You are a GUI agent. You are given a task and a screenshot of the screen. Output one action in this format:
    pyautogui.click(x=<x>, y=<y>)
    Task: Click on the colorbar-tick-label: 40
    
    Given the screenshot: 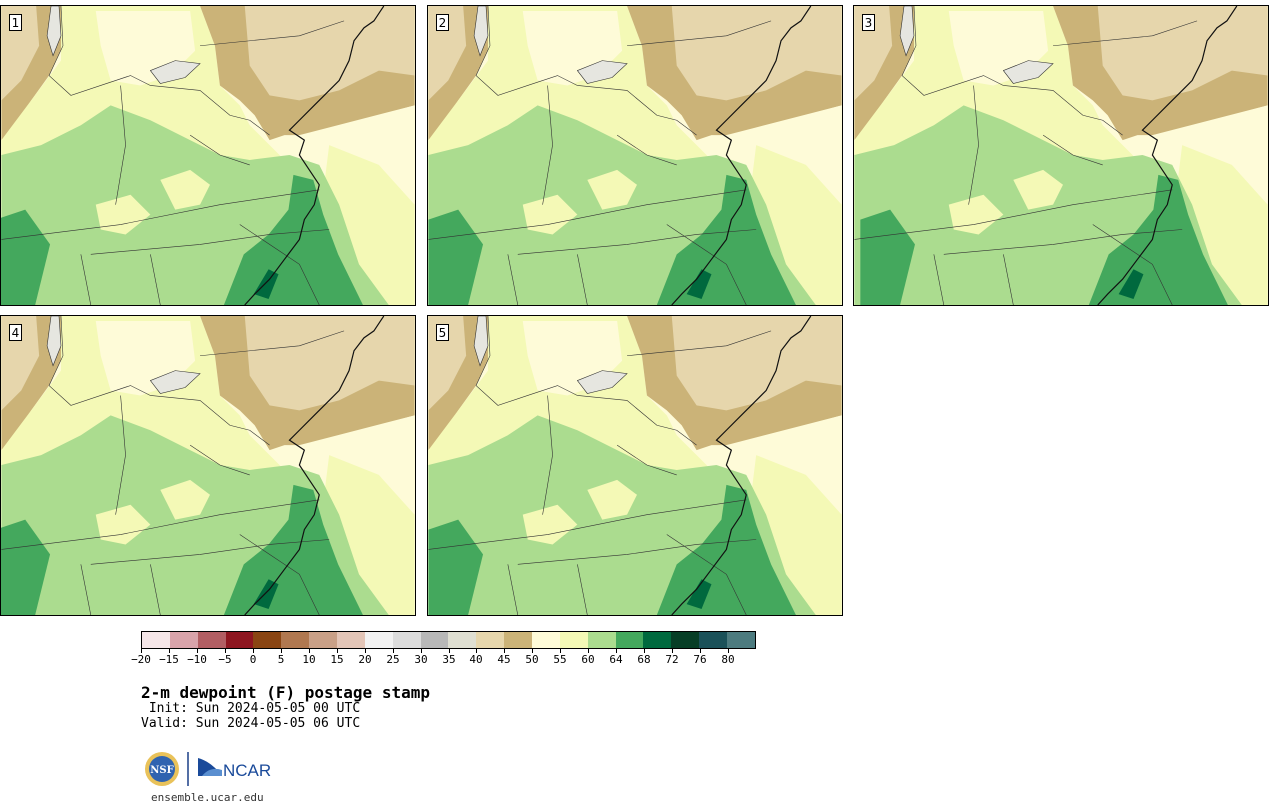 What is the action you would take?
    pyautogui.click(x=476, y=659)
    